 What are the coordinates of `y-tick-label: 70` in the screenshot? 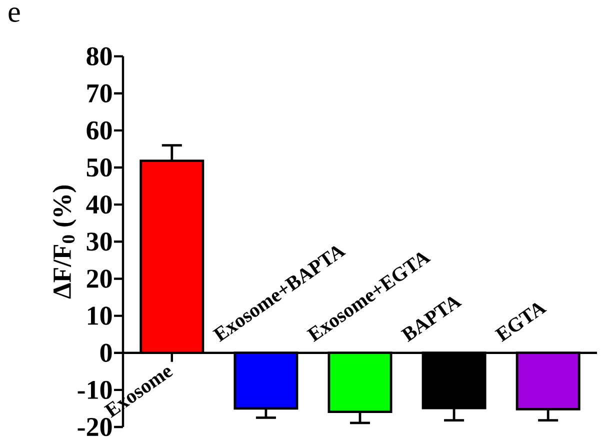 It's located at (99, 93).